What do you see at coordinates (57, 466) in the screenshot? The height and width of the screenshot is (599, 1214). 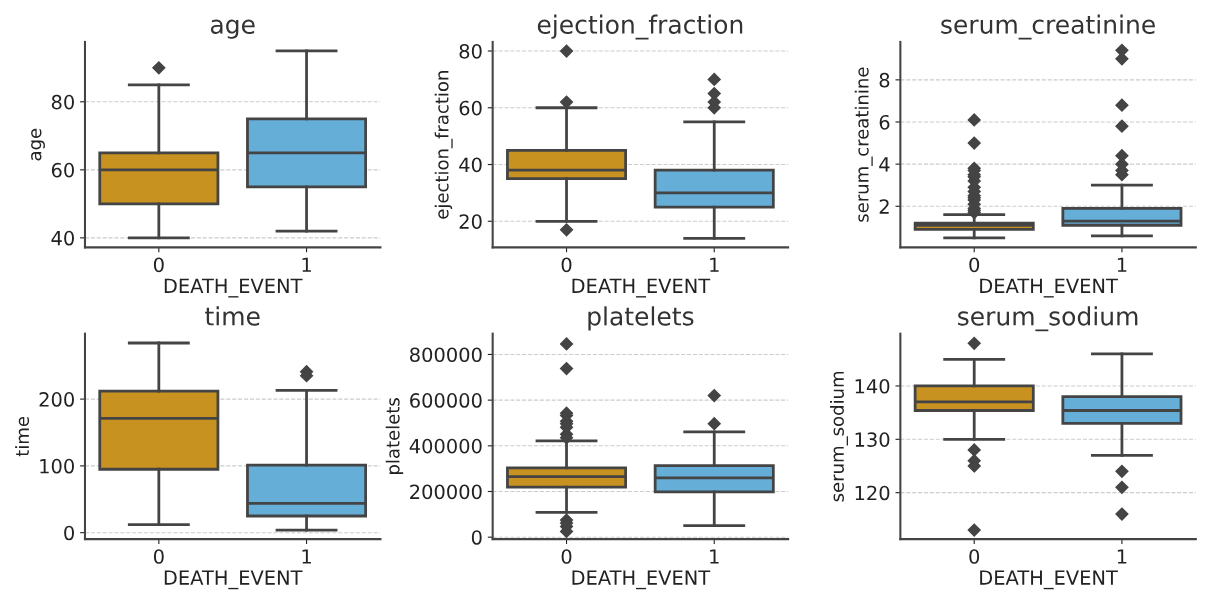 I see `y-tick-label: 100` at bounding box center [57, 466].